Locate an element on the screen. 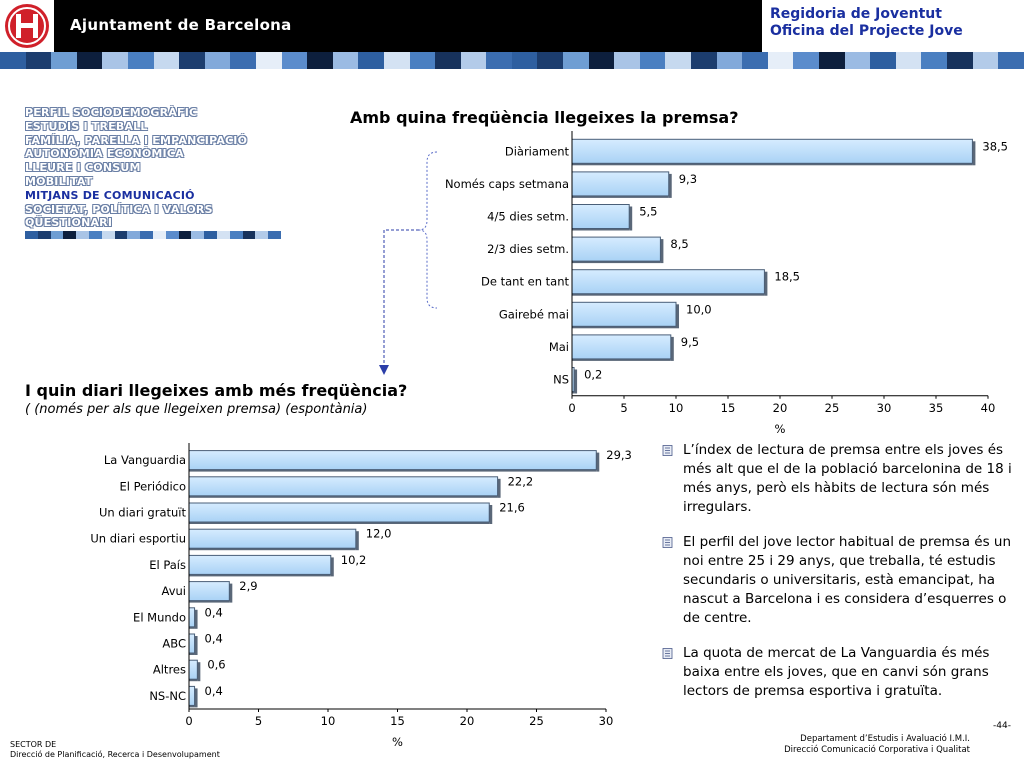  nav-item-1: ESTUDIS I TREBALL is located at coordinates (86, 126).